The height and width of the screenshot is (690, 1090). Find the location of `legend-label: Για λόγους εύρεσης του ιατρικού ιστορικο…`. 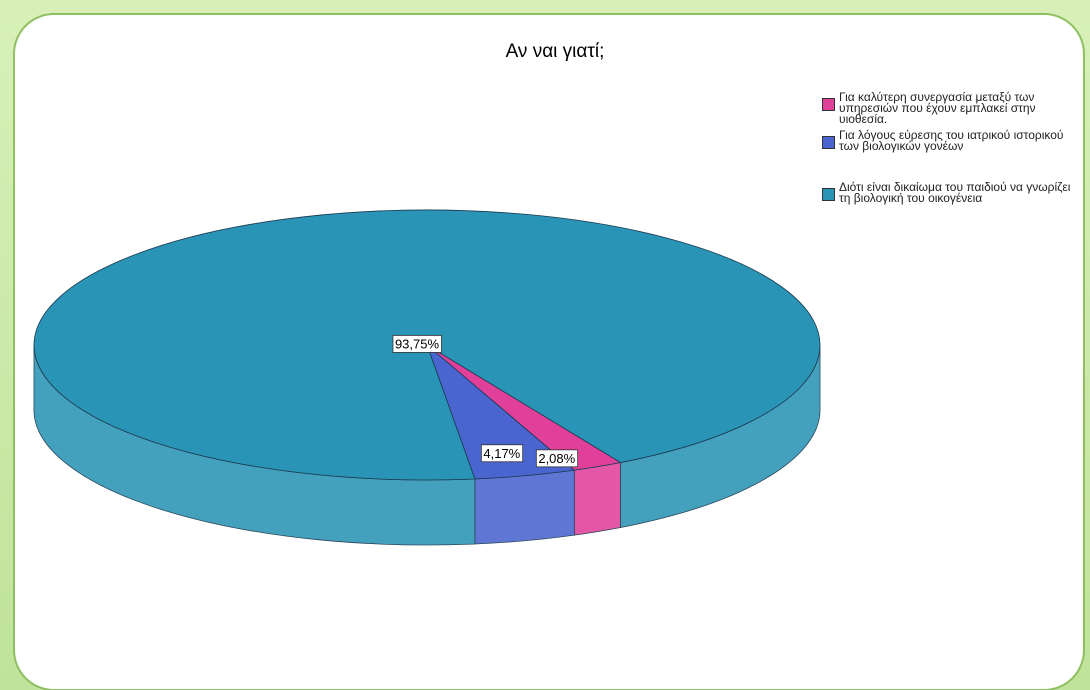

legend-label: Για λόγους εύρεσης του ιατρικού ιστορικο… is located at coordinates (951, 140).